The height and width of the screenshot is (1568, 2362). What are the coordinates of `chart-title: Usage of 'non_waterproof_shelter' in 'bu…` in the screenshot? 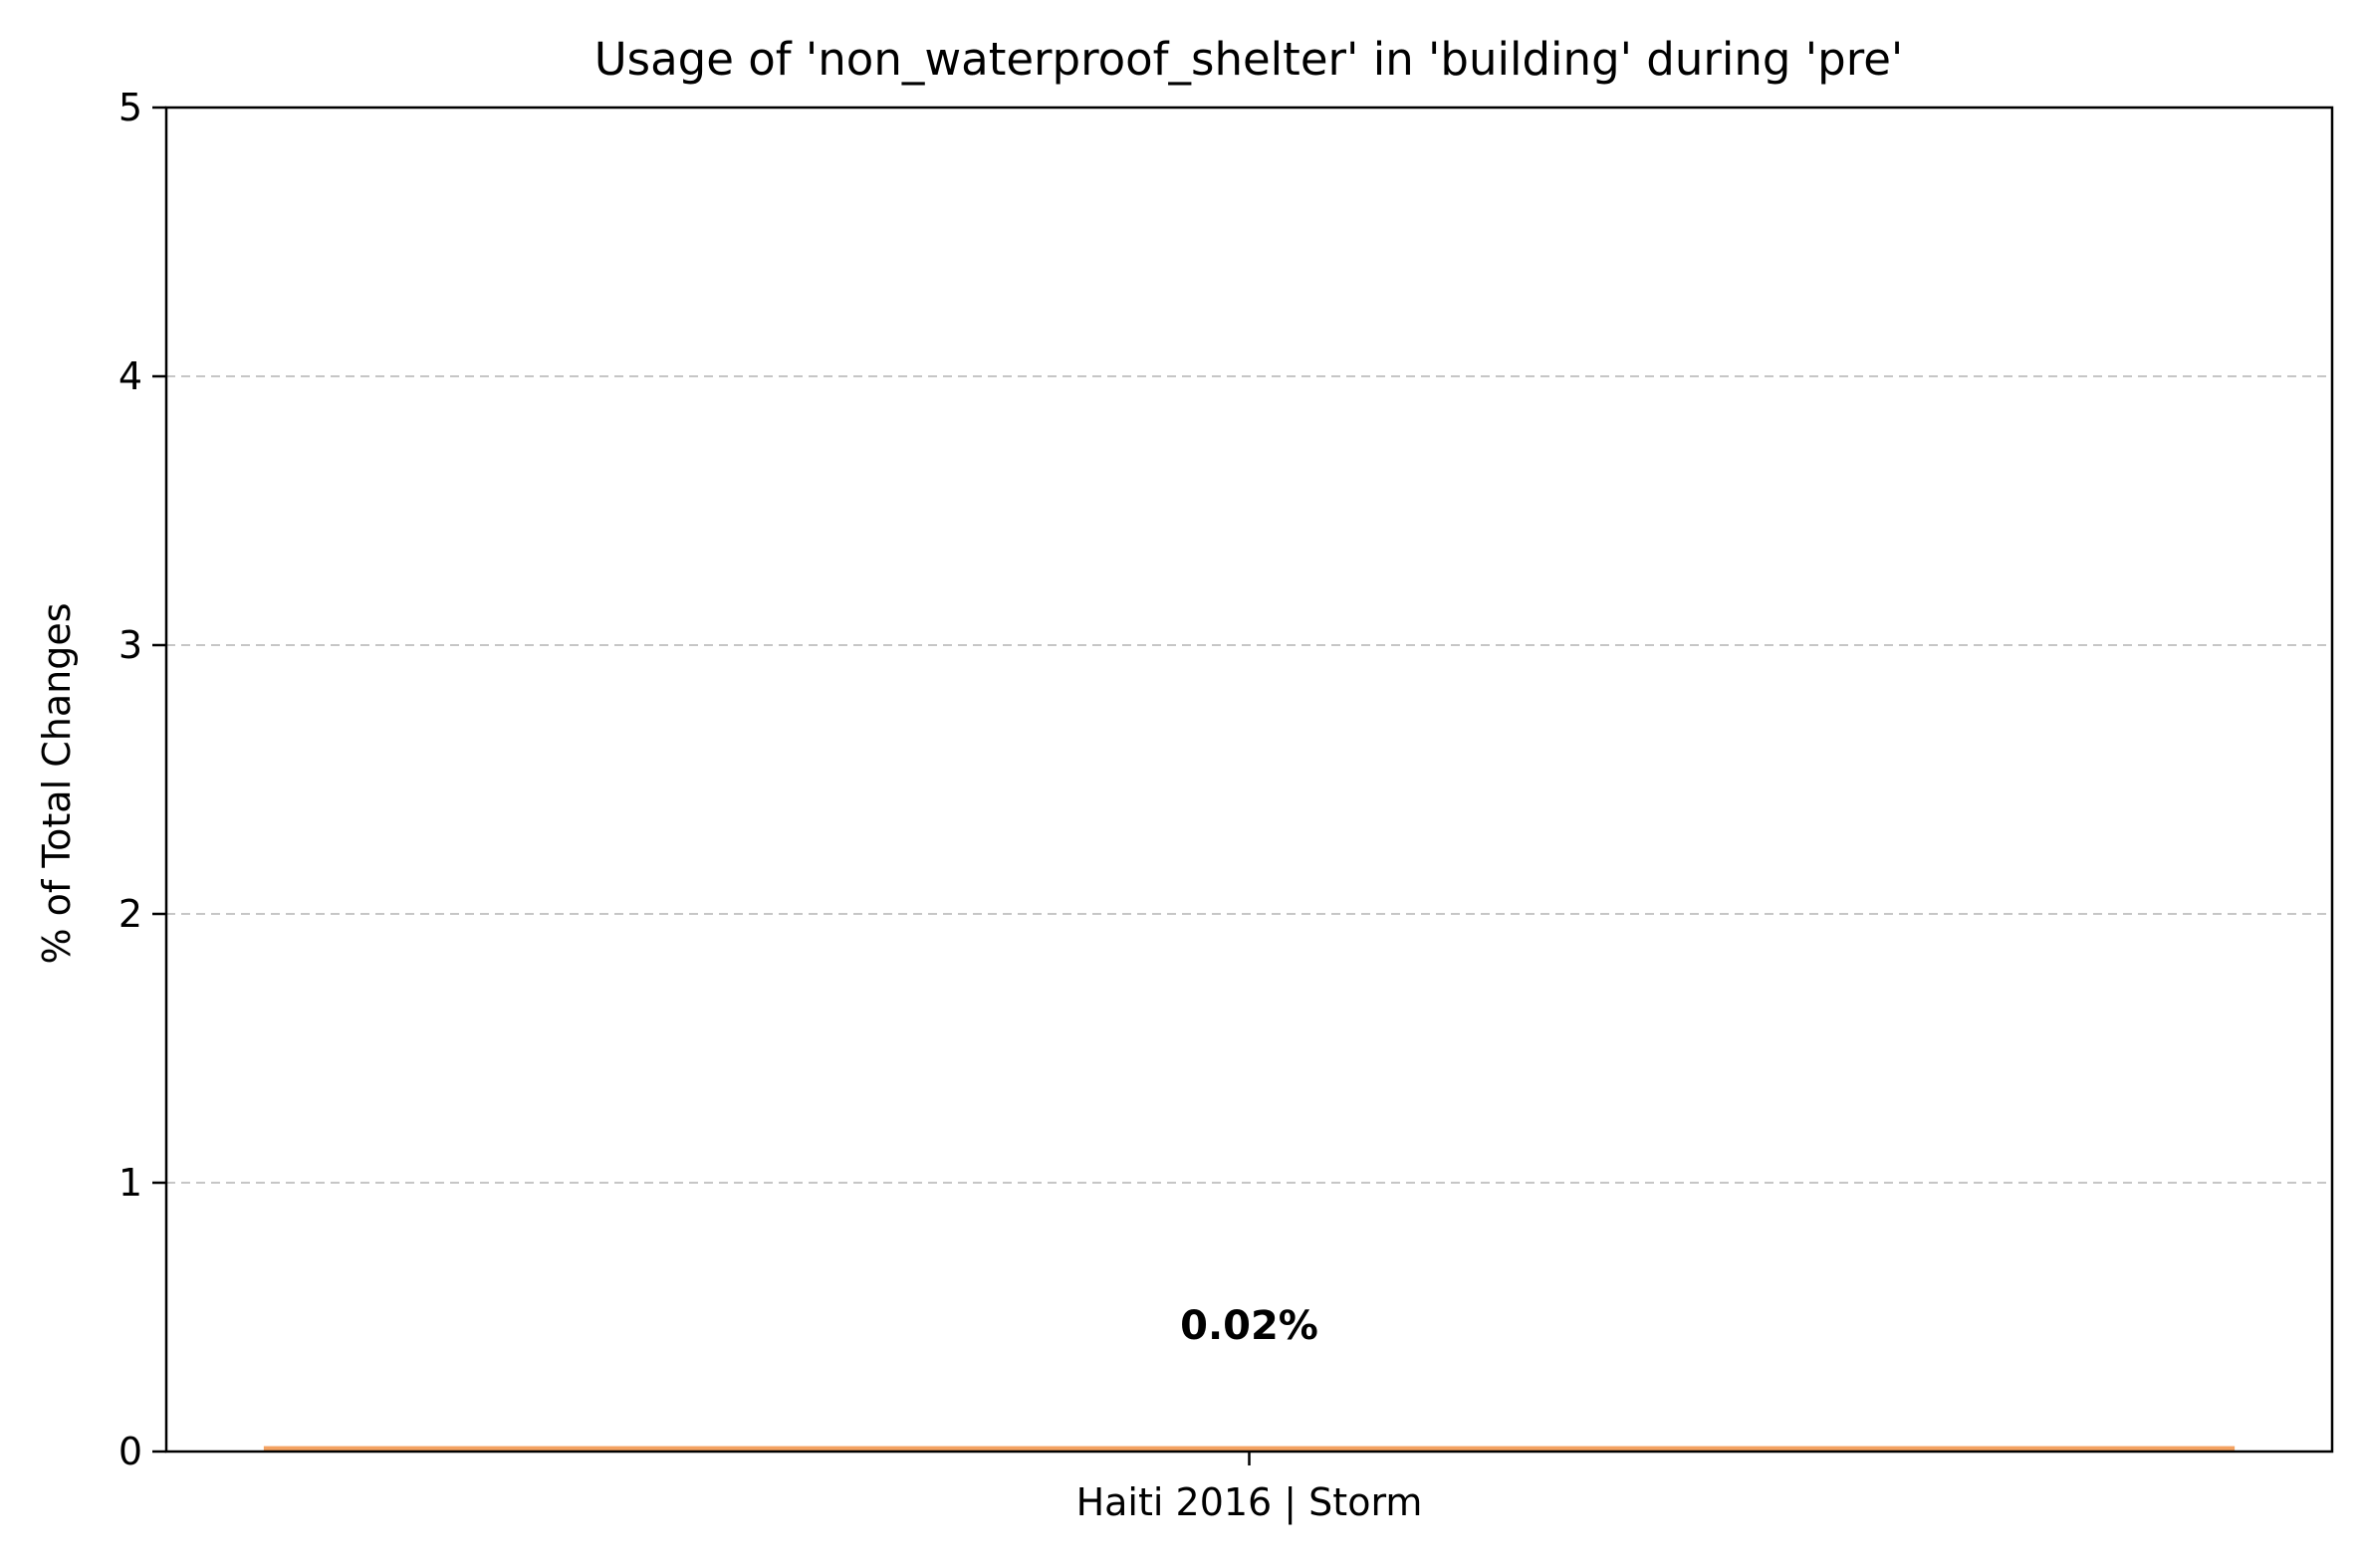 It's located at (1249, 60).